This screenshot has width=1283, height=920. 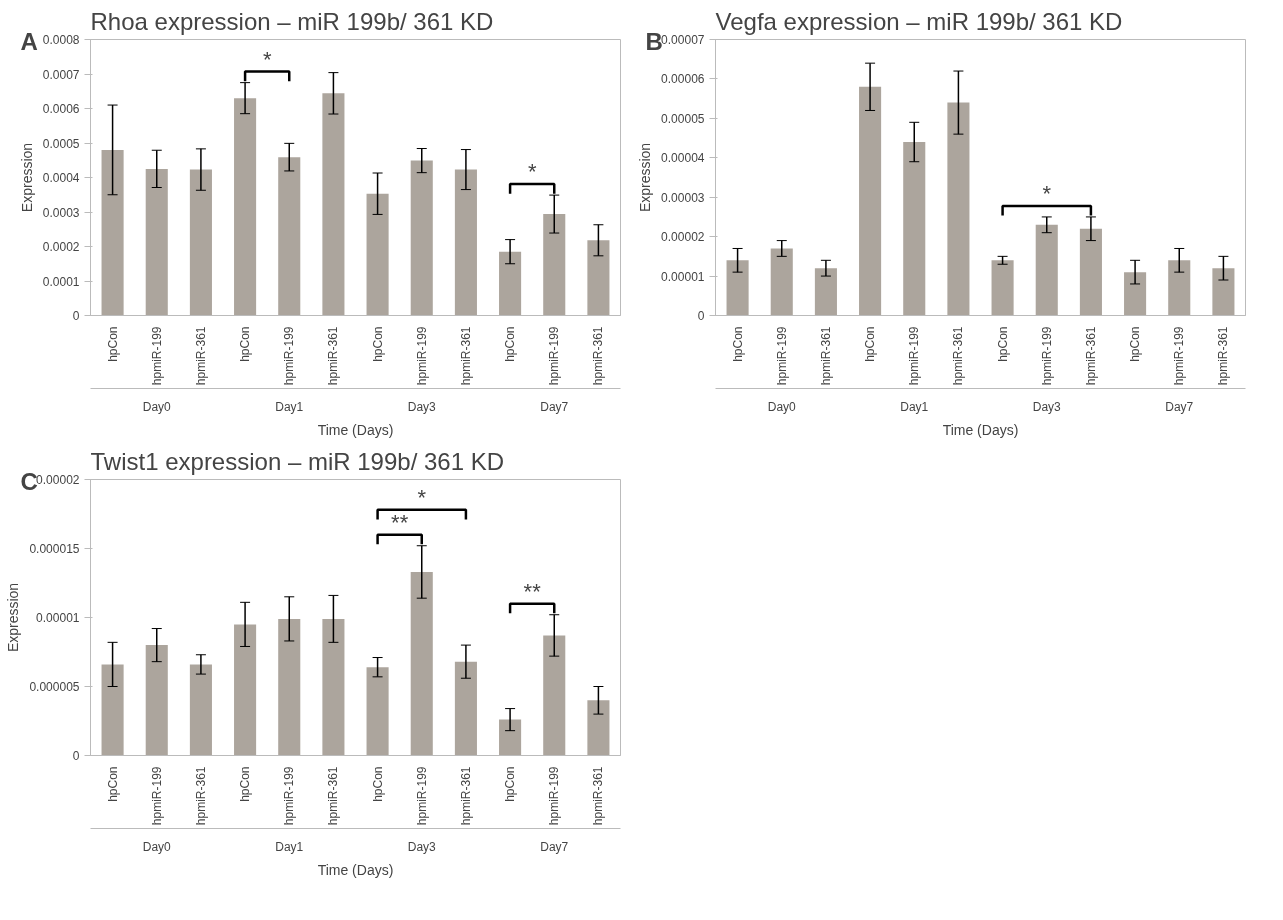 I want to click on y-tick-label: 0.0007, so click(x=61, y=74).